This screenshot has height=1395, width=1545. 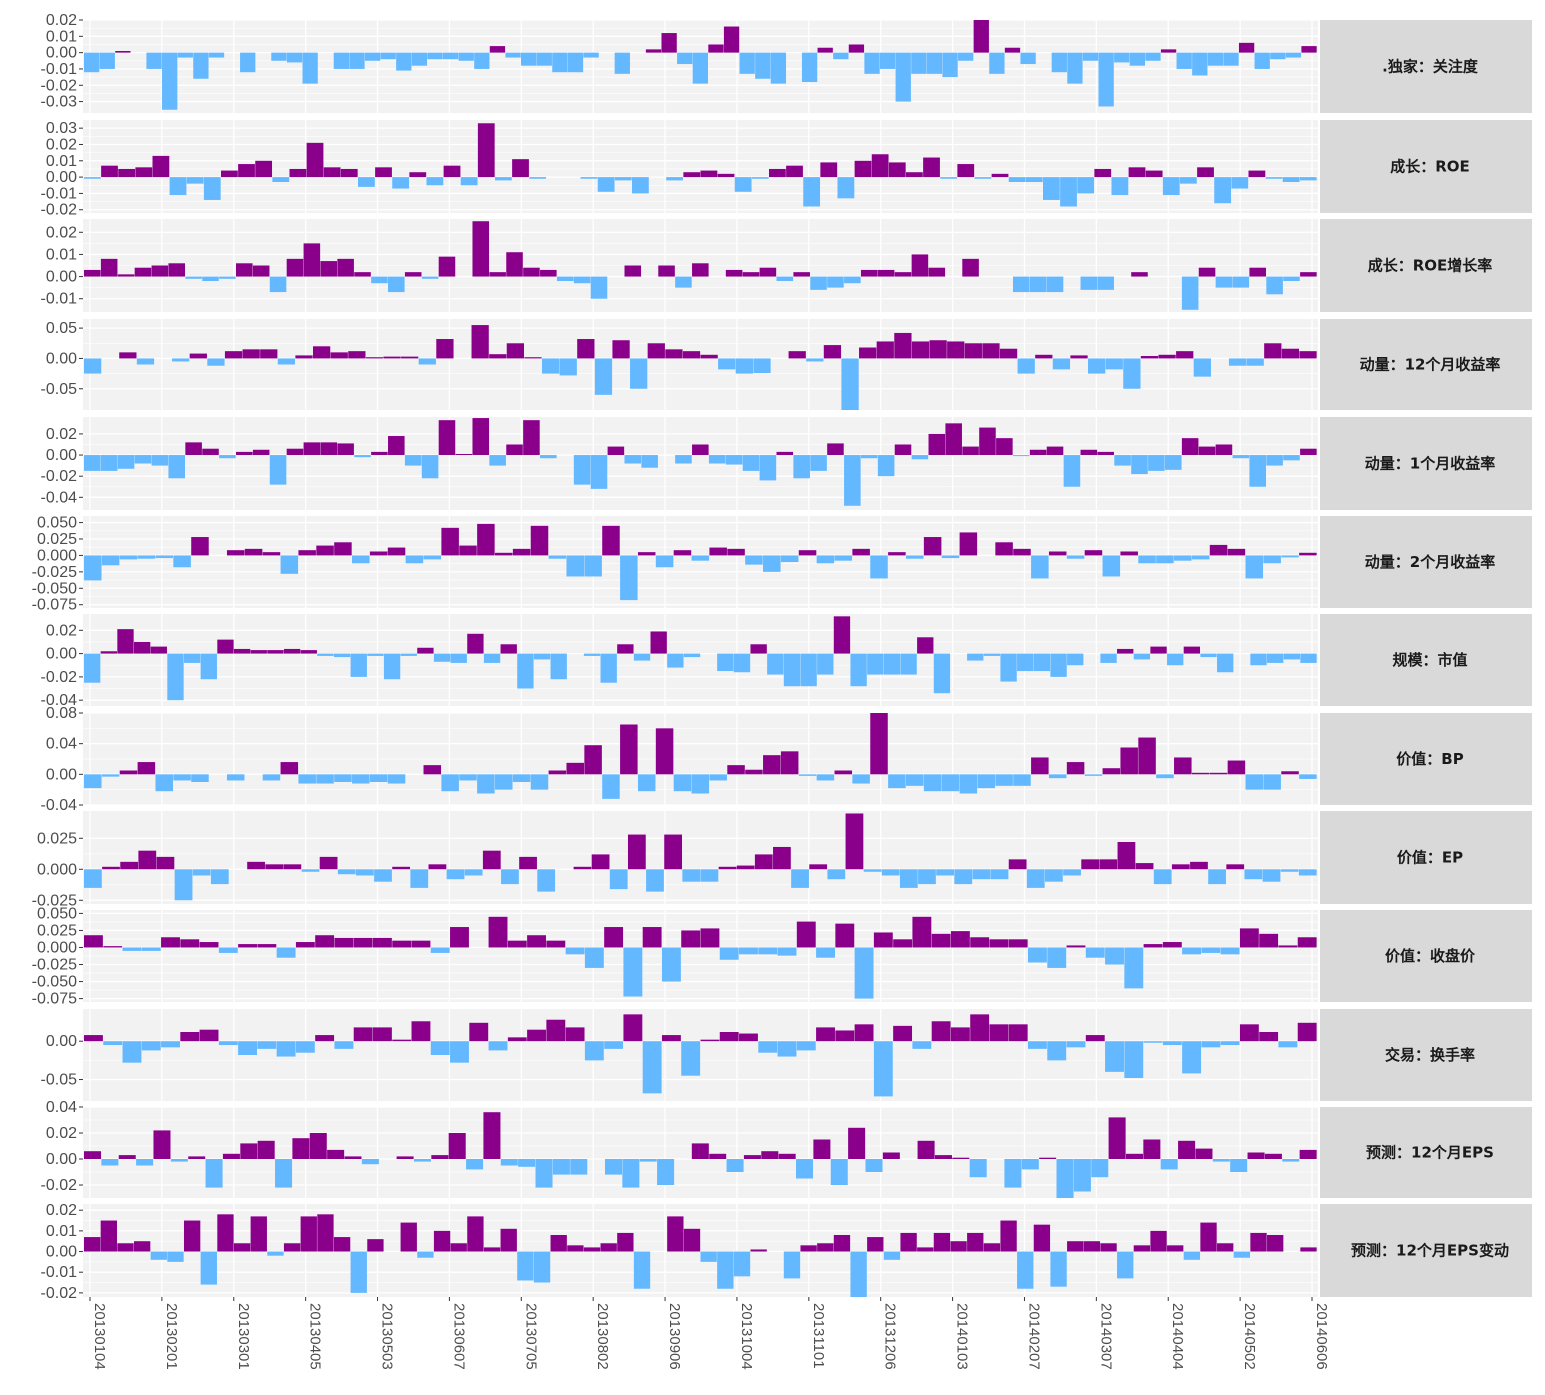 I want to click on y-tick-label: -0.075, so click(x=54, y=999).